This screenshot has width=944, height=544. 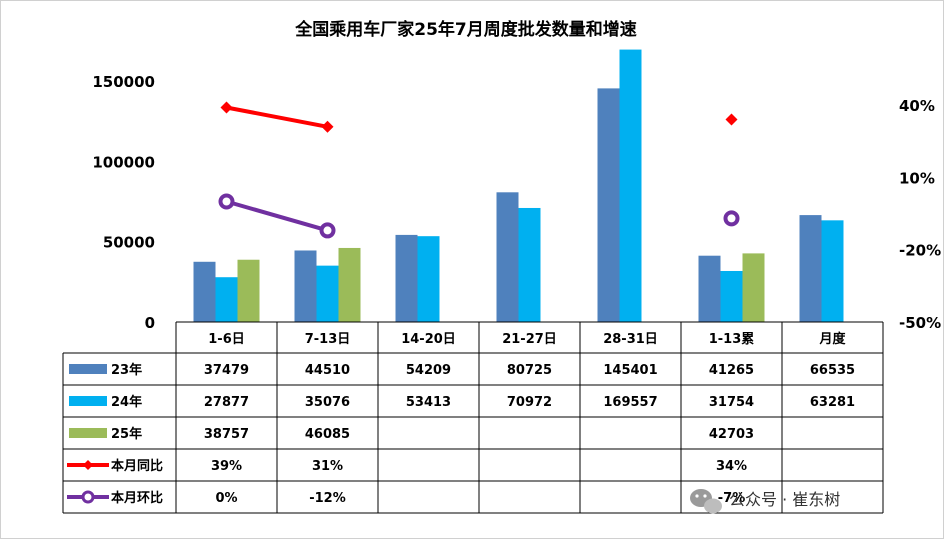 I want to click on y-axis-left: 0 50000 100000 150000, so click(x=123, y=202).